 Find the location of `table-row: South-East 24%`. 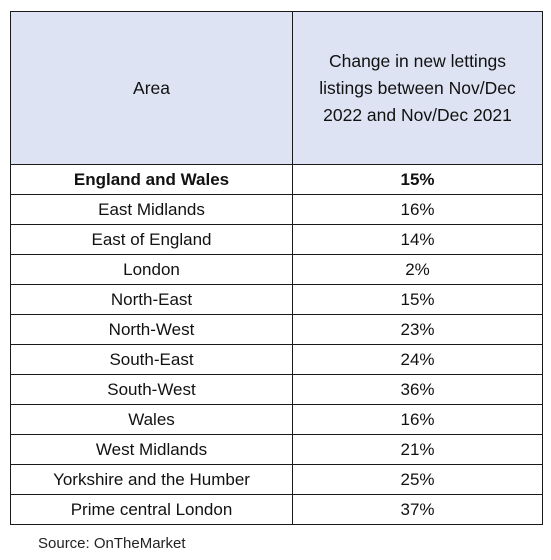

table-row: South-East 24% is located at coordinates (276, 359).